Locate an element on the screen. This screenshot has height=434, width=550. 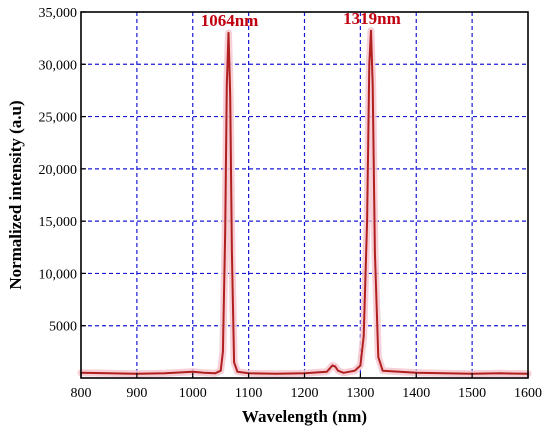
y-axis-title: Normalized intensity (a.u) is located at coordinates (15, 194).